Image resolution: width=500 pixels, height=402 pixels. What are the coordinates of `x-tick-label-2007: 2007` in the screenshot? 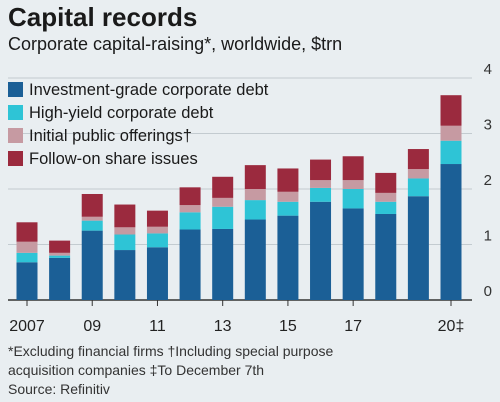 It's located at (27, 326).